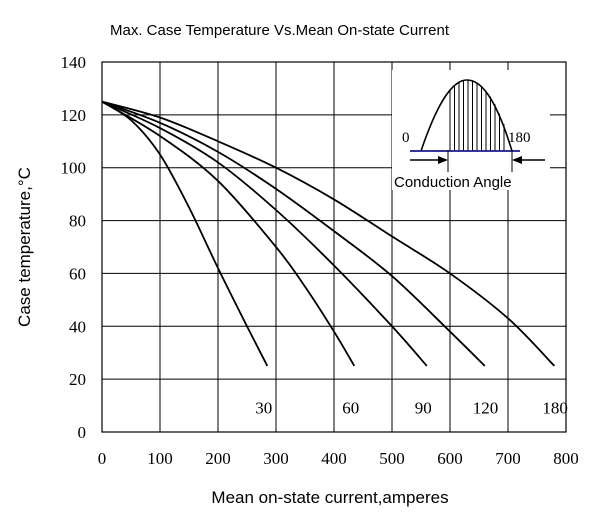 The height and width of the screenshot is (515, 595). What do you see at coordinates (263, 408) in the screenshot?
I see `series-label-30: 30` at bounding box center [263, 408].